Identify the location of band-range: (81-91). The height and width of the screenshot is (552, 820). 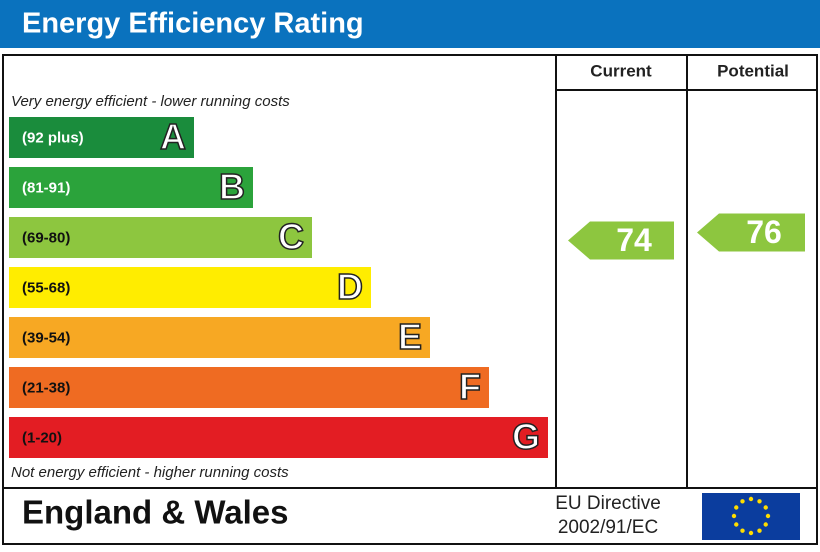
(46, 187).